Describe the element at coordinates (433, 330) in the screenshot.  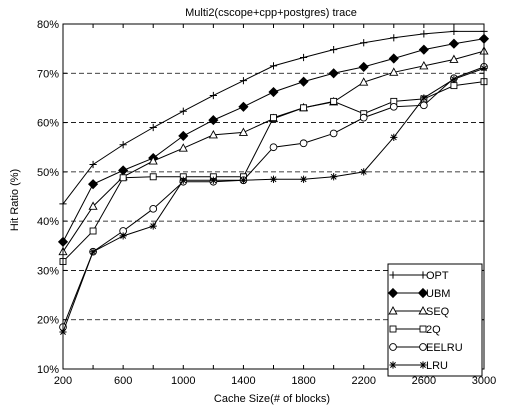
I see `legend-label: 2Q` at that location.